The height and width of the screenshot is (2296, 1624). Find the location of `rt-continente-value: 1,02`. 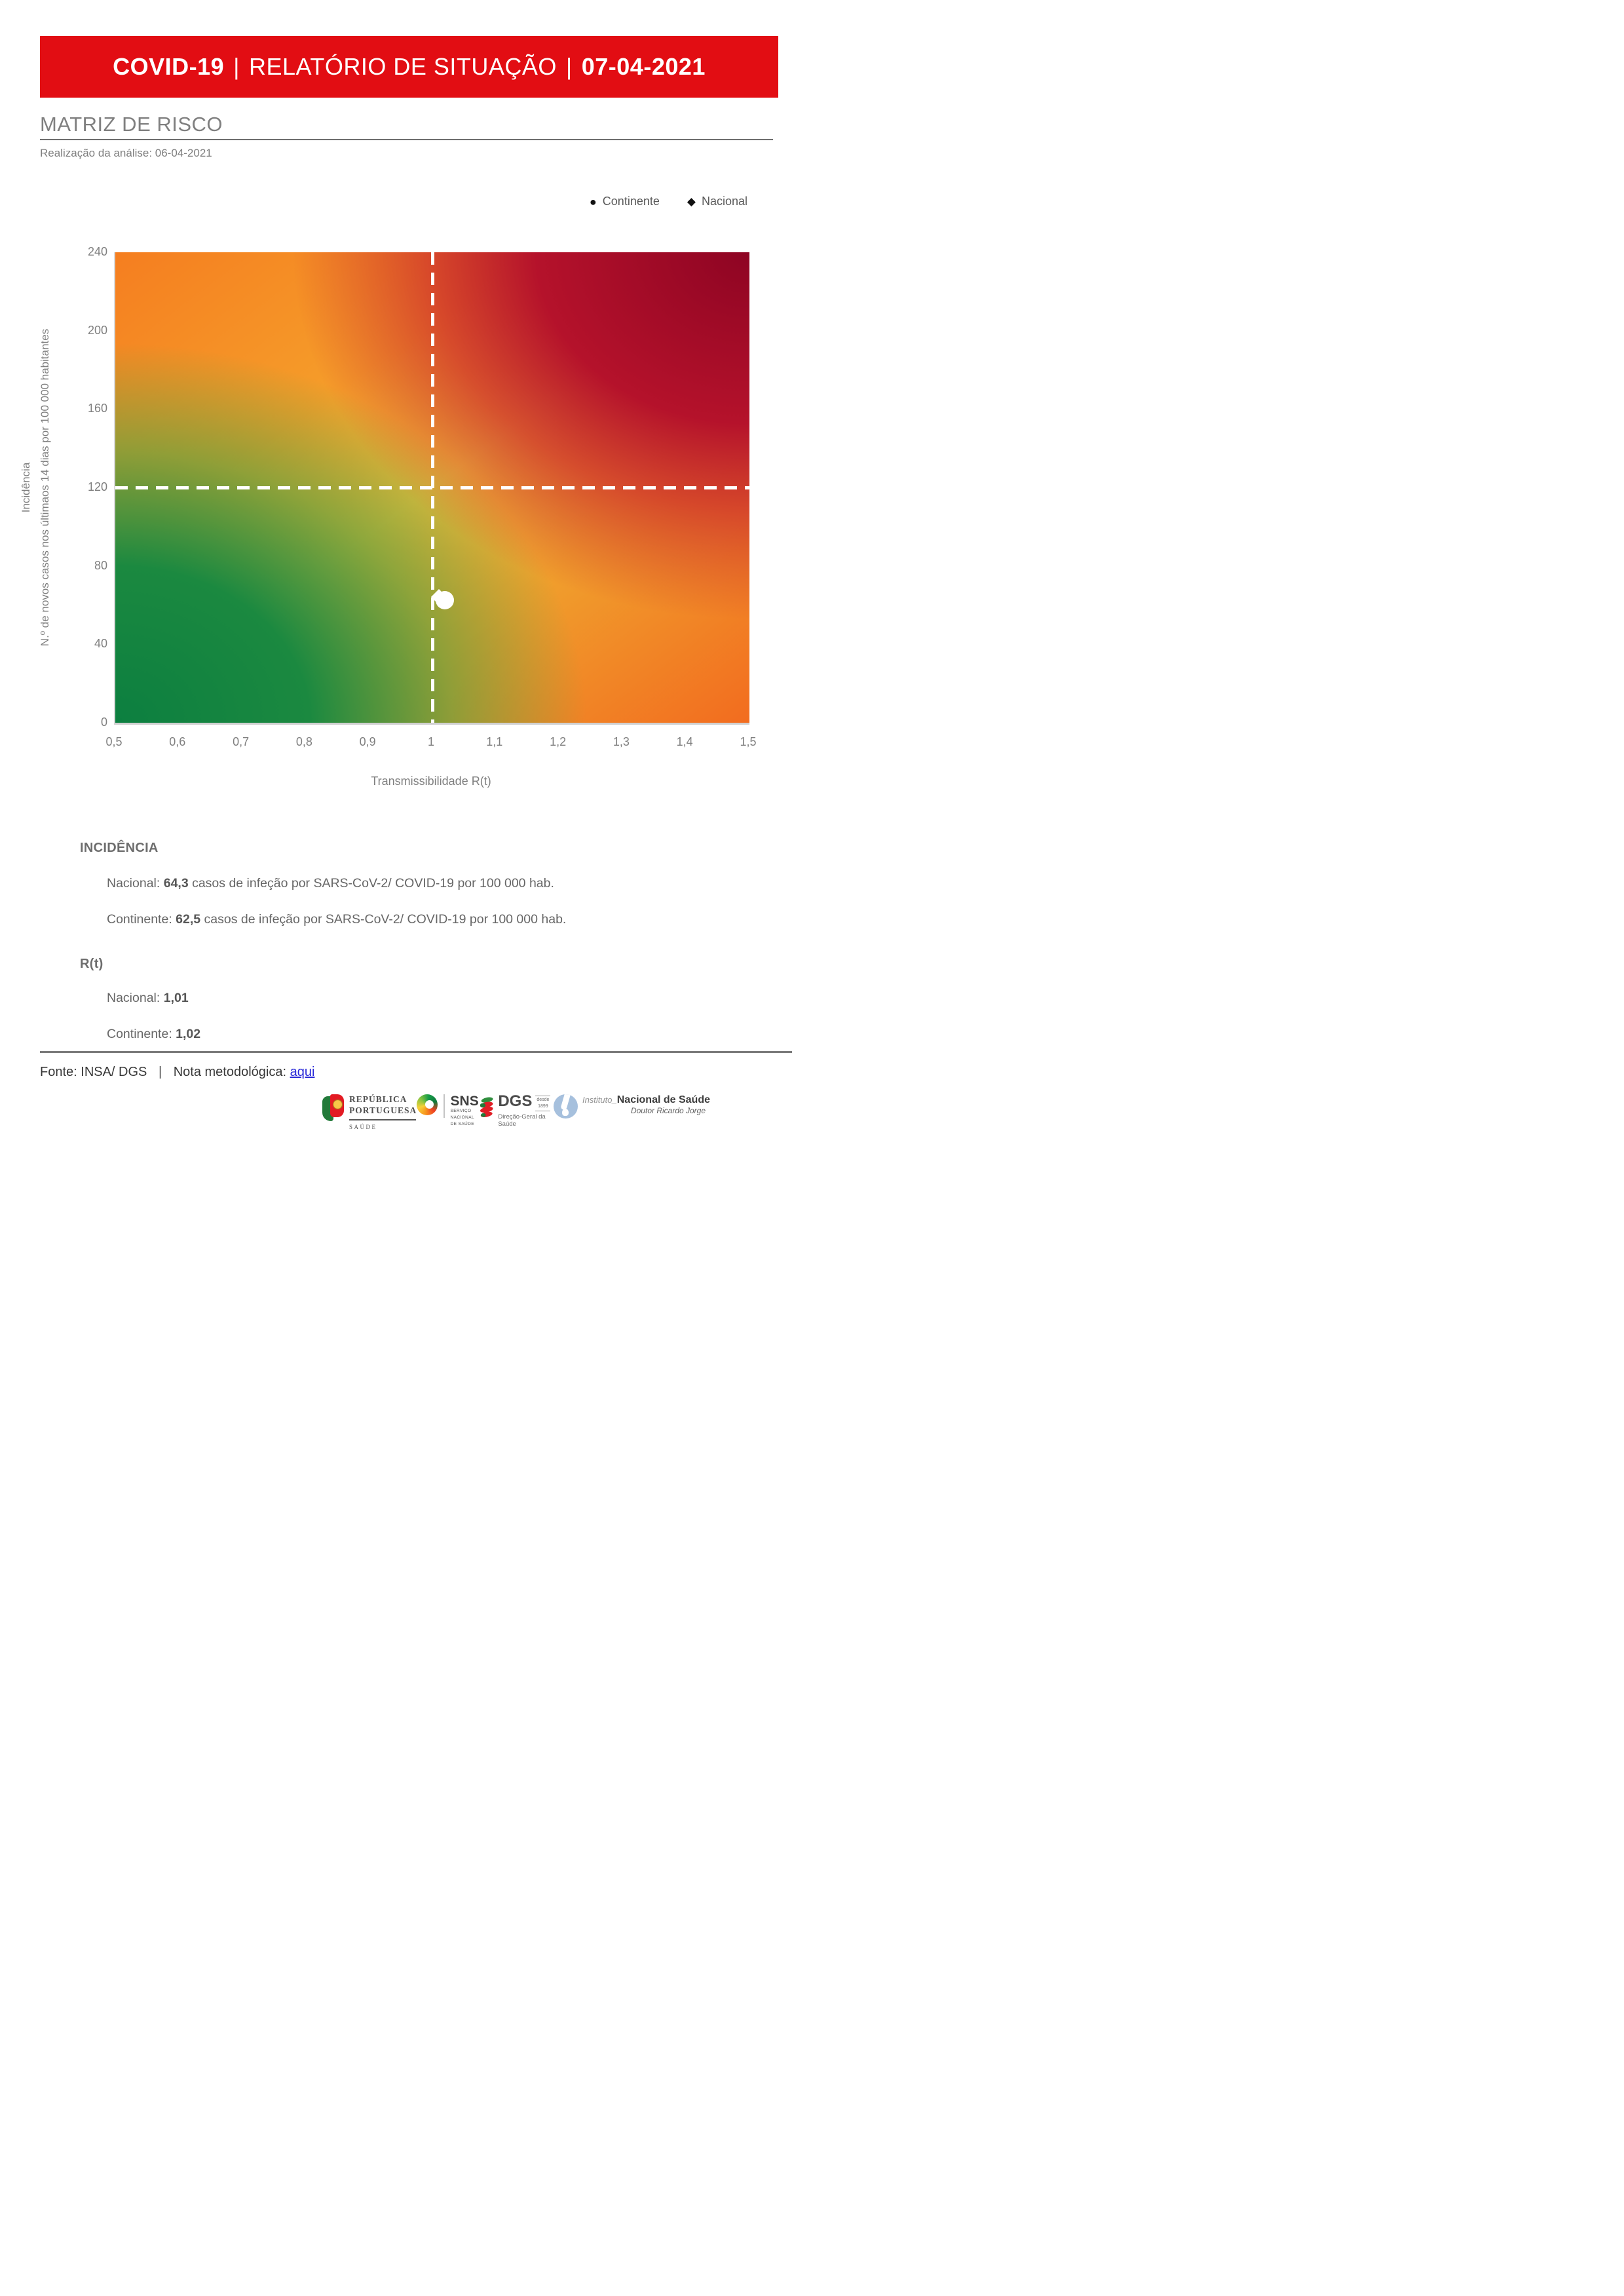

rt-continente-value: 1,02 is located at coordinates (188, 1034).